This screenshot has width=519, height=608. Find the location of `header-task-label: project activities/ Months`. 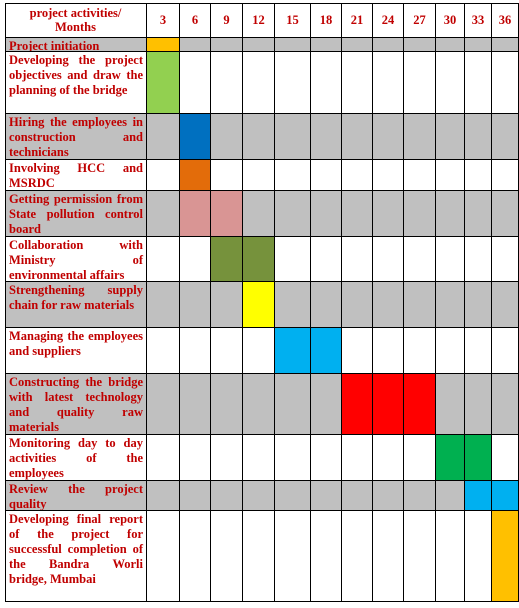

header-task-label: project activities/ Months is located at coordinates (76, 20).